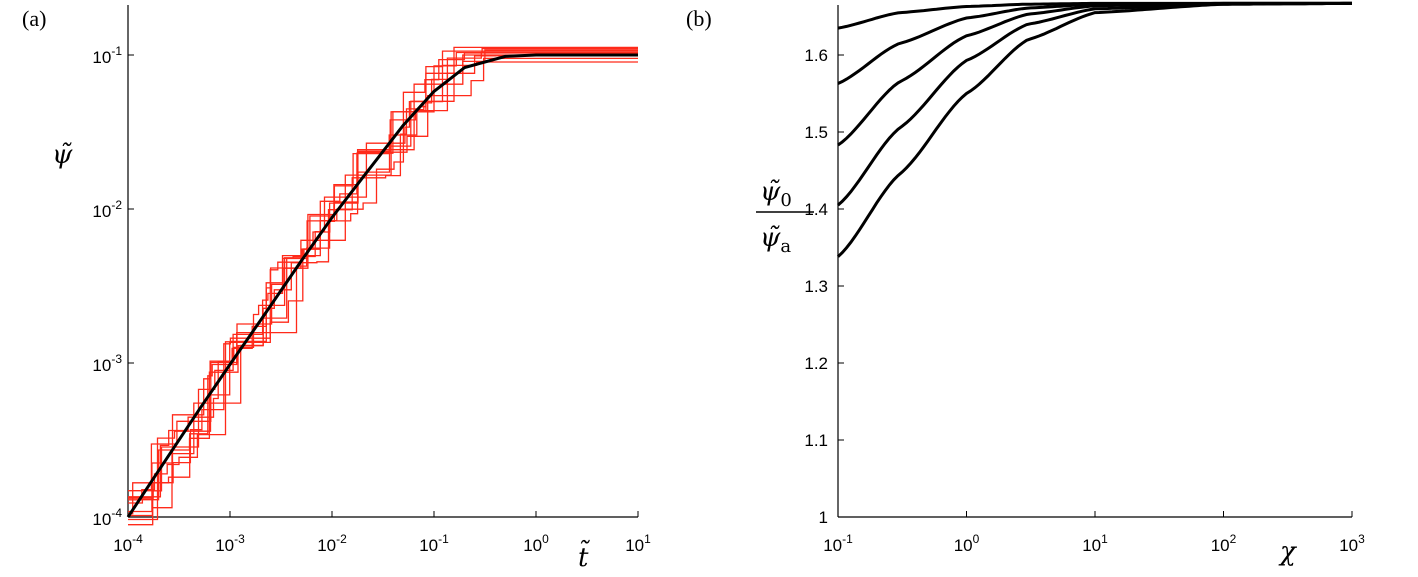  Describe the element at coordinates (107, 363) in the screenshot. I see `panel-a-y-tick-label: 10⁻³` at that location.